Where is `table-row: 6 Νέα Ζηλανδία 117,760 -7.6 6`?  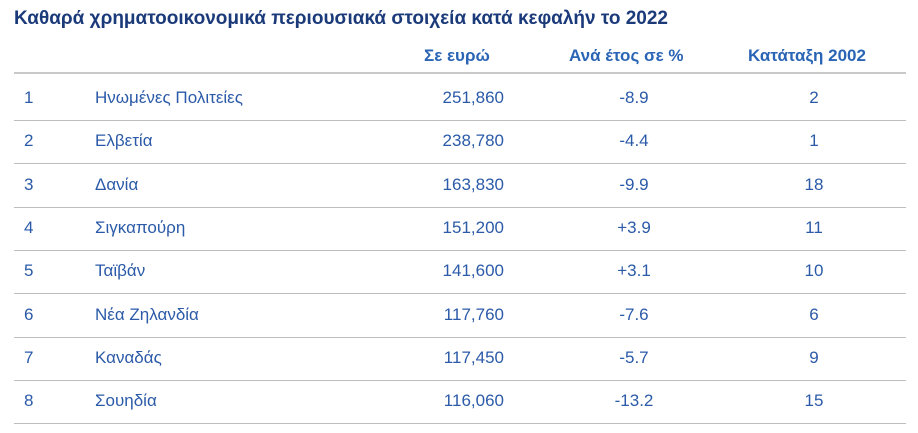 table-row: 6 Νέα Ζηλανδία 117,760 -7.6 6 is located at coordinates (460, 316).